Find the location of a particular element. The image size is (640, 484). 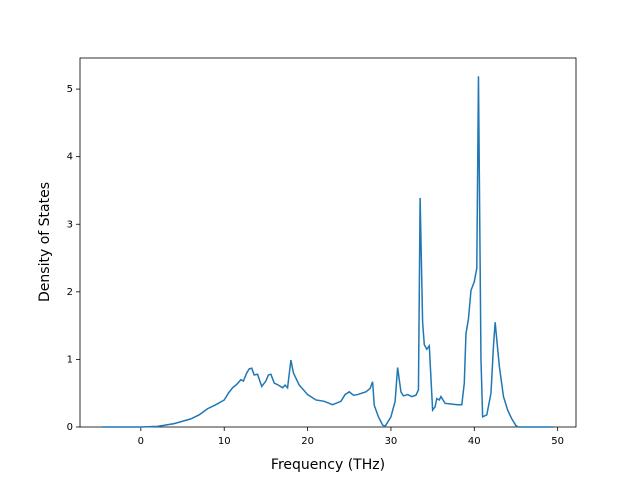

y-axis-label: Density of States is located at coordinates (45, 242).